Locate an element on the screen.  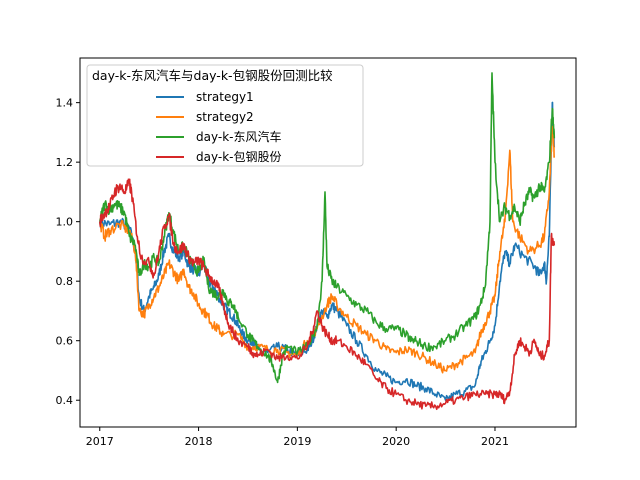
x-tick-label: 2017 is located at coordinates (100, 441).